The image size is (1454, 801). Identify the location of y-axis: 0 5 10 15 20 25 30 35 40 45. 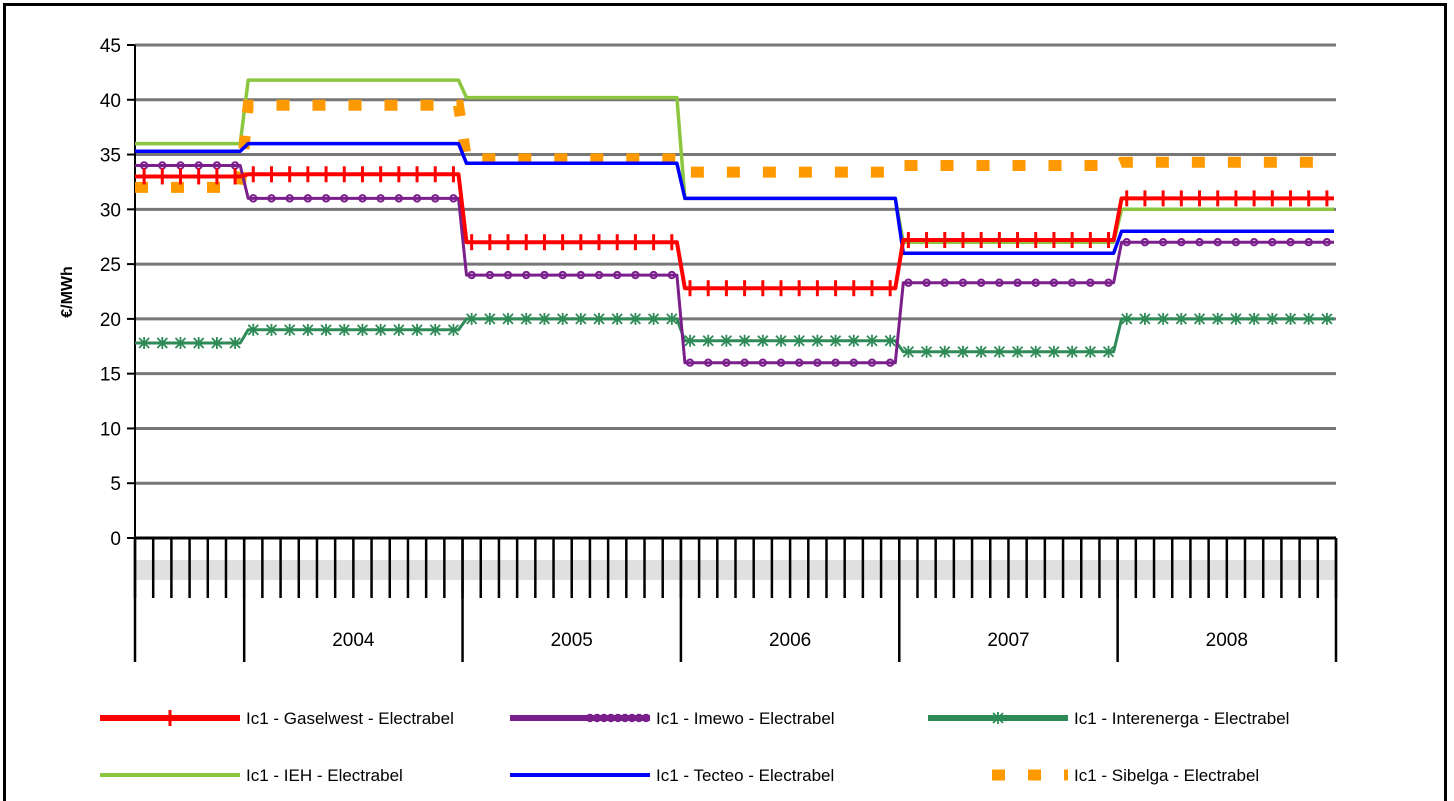
(118, 293).